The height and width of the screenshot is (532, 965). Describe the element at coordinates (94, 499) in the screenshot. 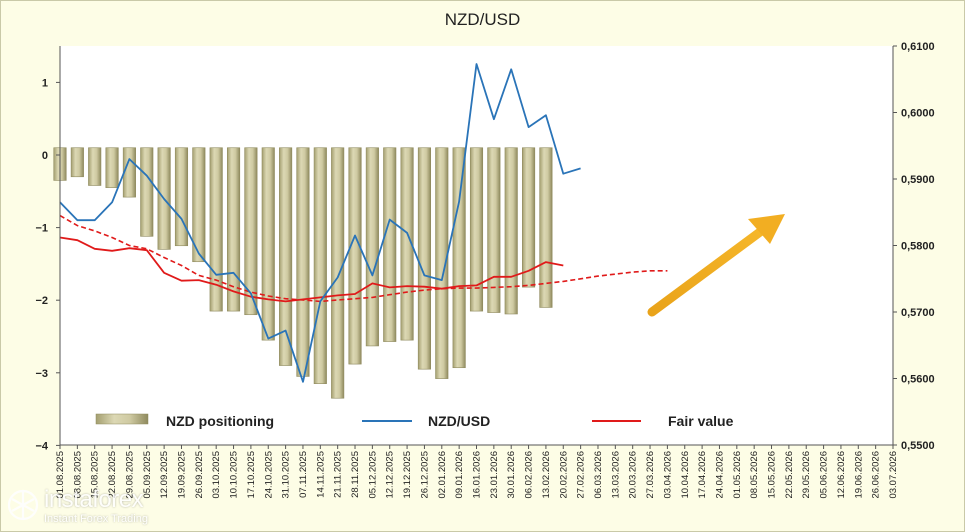

I see `watermark-brand: instaforex` at that location.